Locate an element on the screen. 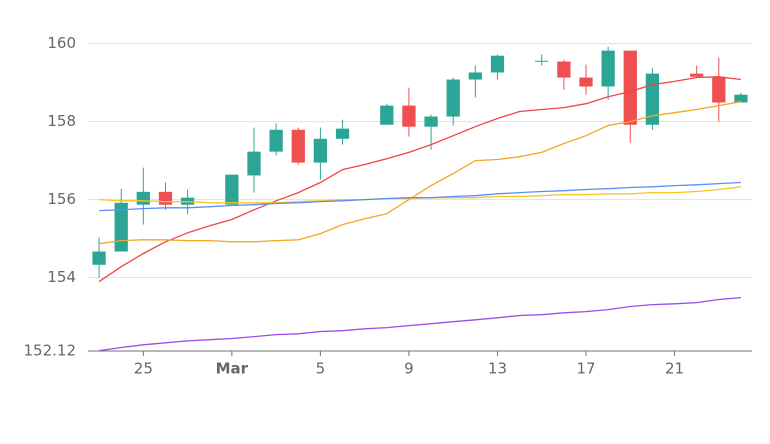  y-tick-label: 156 is located at coordinates (61, 199).